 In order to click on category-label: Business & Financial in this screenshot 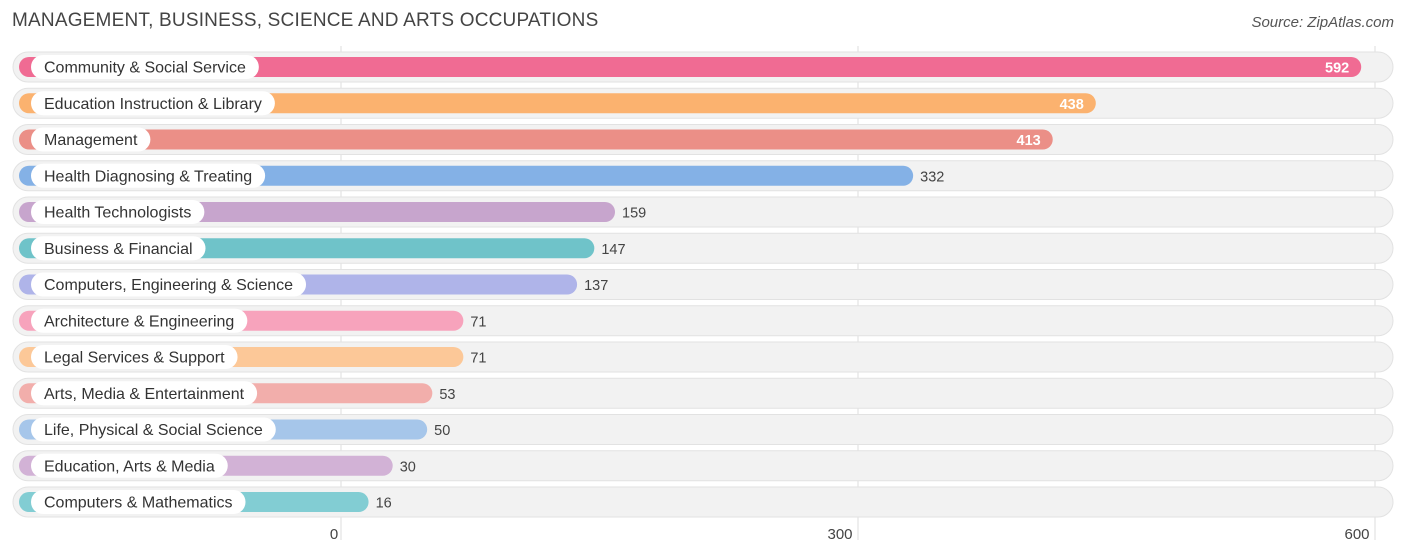, I will do `click(118, 249)`.